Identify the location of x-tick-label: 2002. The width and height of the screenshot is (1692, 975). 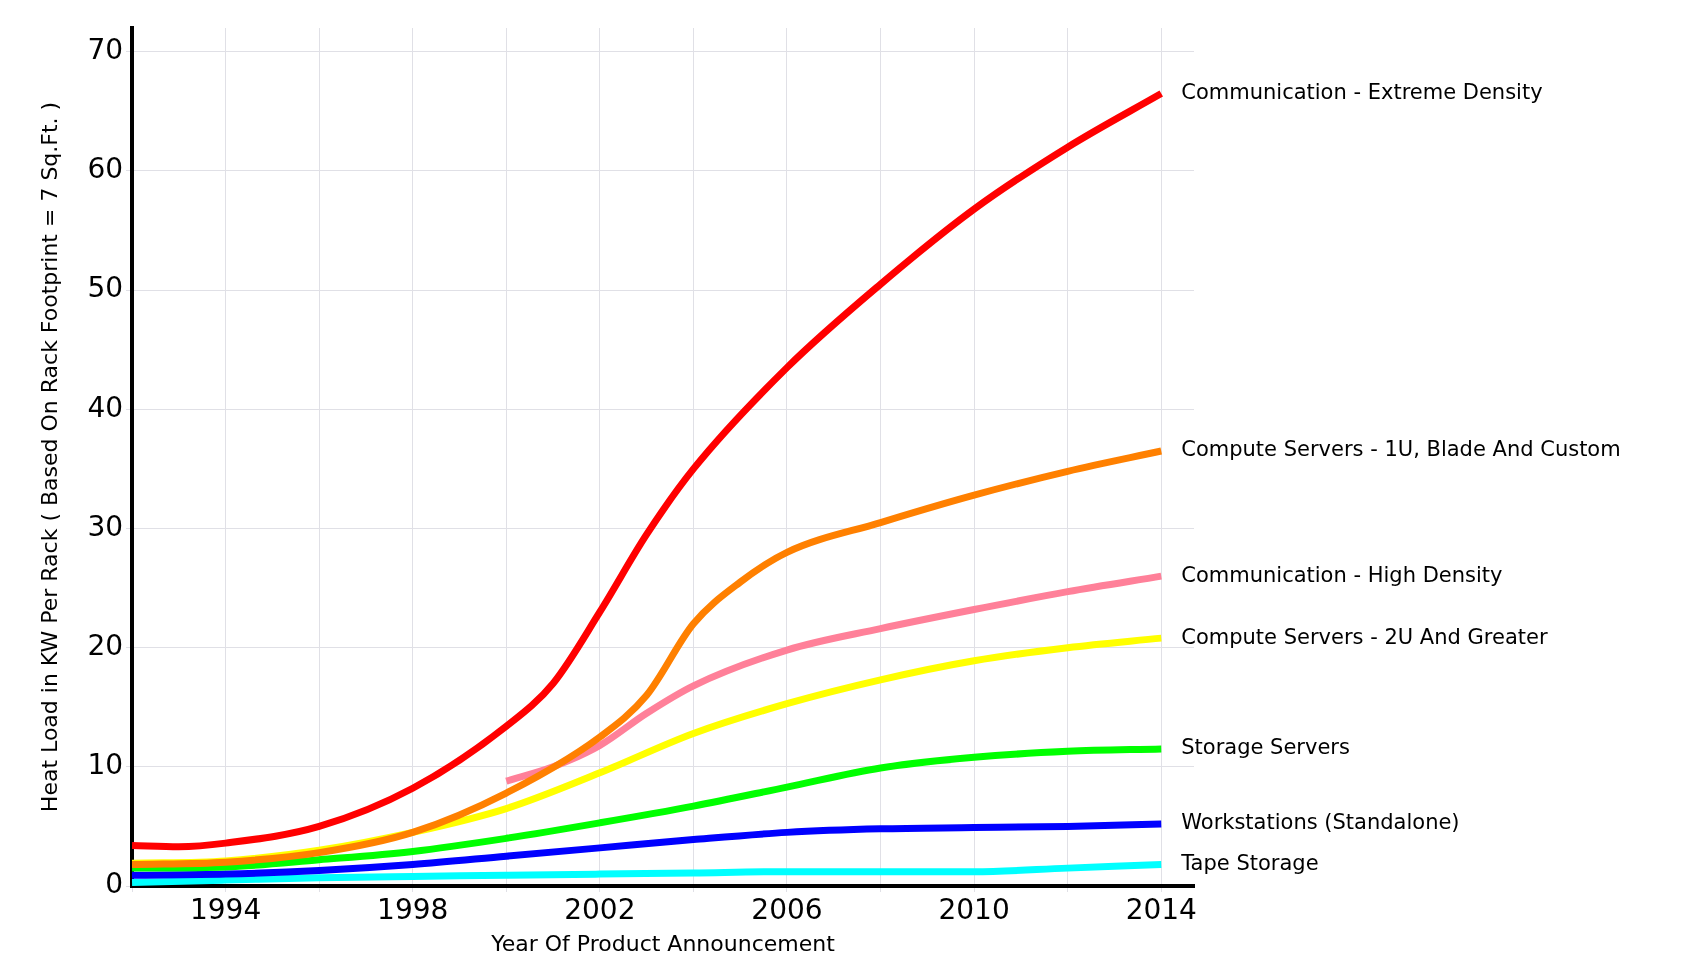
(600, 910).